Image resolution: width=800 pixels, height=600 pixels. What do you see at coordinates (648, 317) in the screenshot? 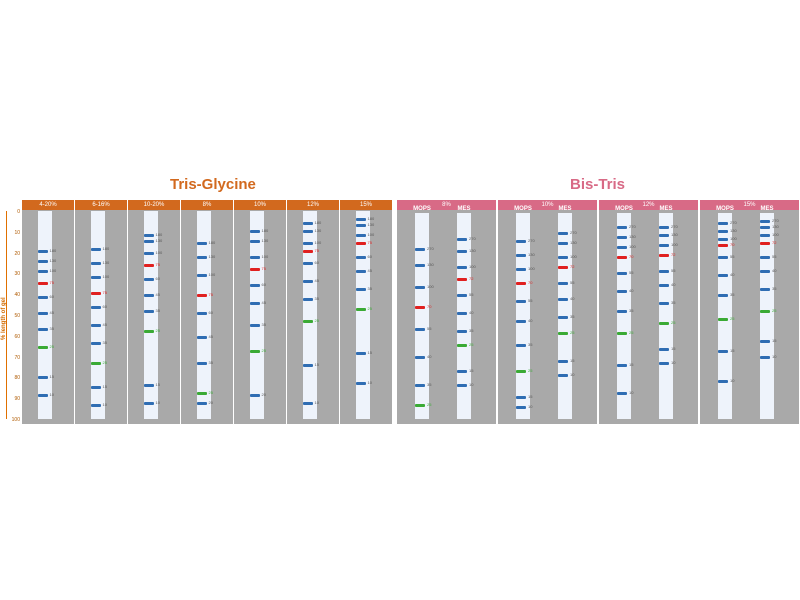
I see `gel-panel` at bounding box center [648, 317].